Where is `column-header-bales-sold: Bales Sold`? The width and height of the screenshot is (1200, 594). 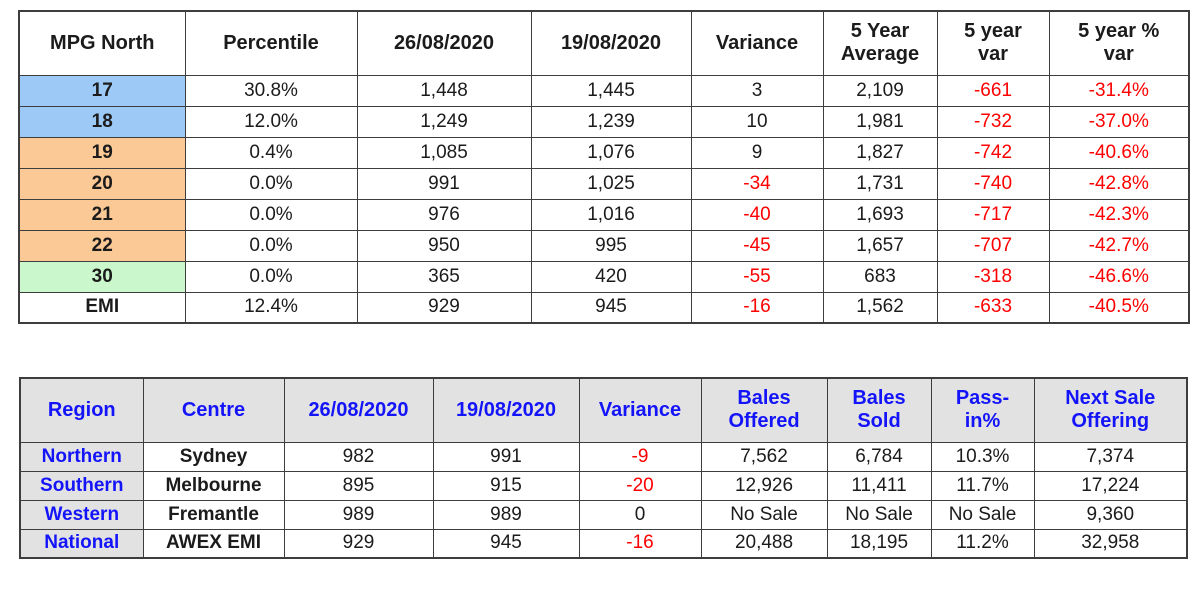
column-header-bales-sold: Bales Sold is located at coordinates (879, 410).